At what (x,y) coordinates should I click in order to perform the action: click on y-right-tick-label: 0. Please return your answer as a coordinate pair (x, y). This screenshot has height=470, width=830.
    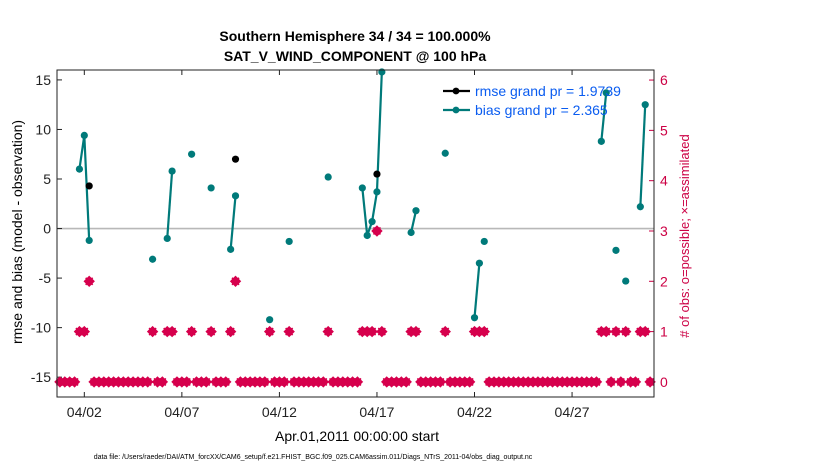
    Looking at the image, I should click on (664, 382).